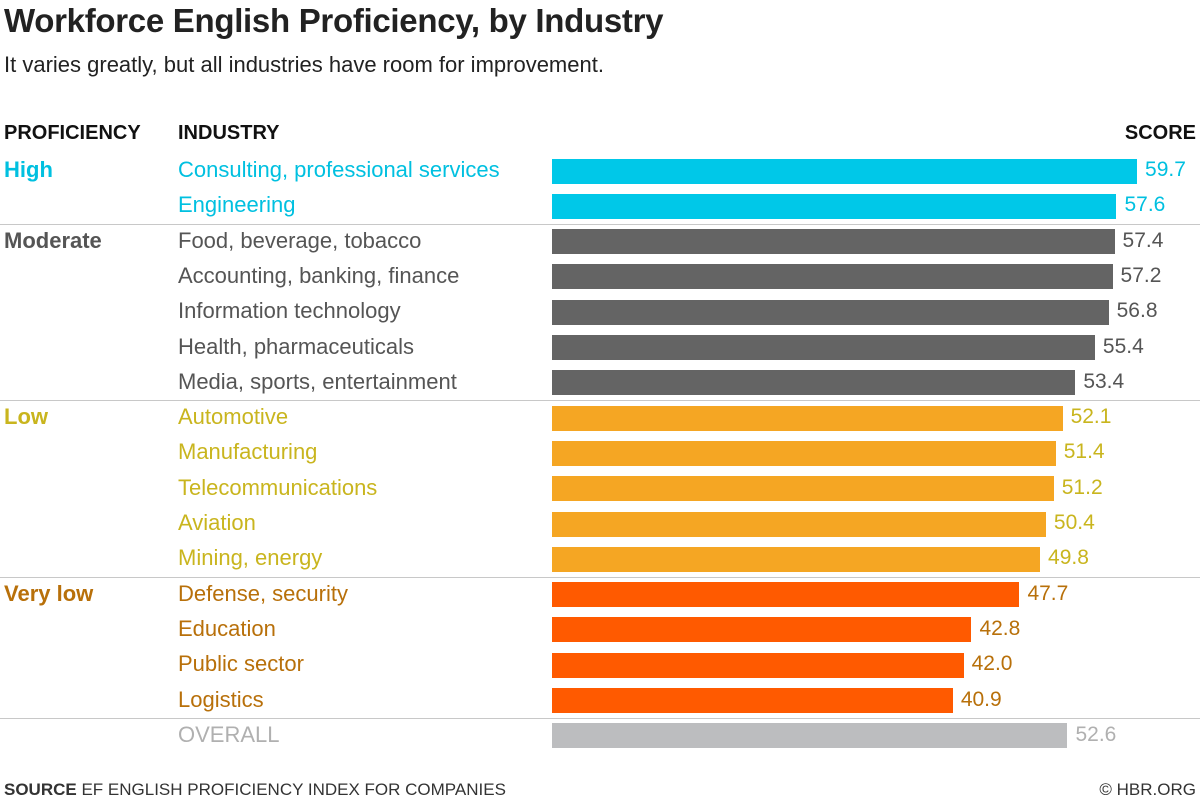  Describe the element at coordinates (229, 734) in the screenshot. I see `industry-label: OVERALL` at that location.